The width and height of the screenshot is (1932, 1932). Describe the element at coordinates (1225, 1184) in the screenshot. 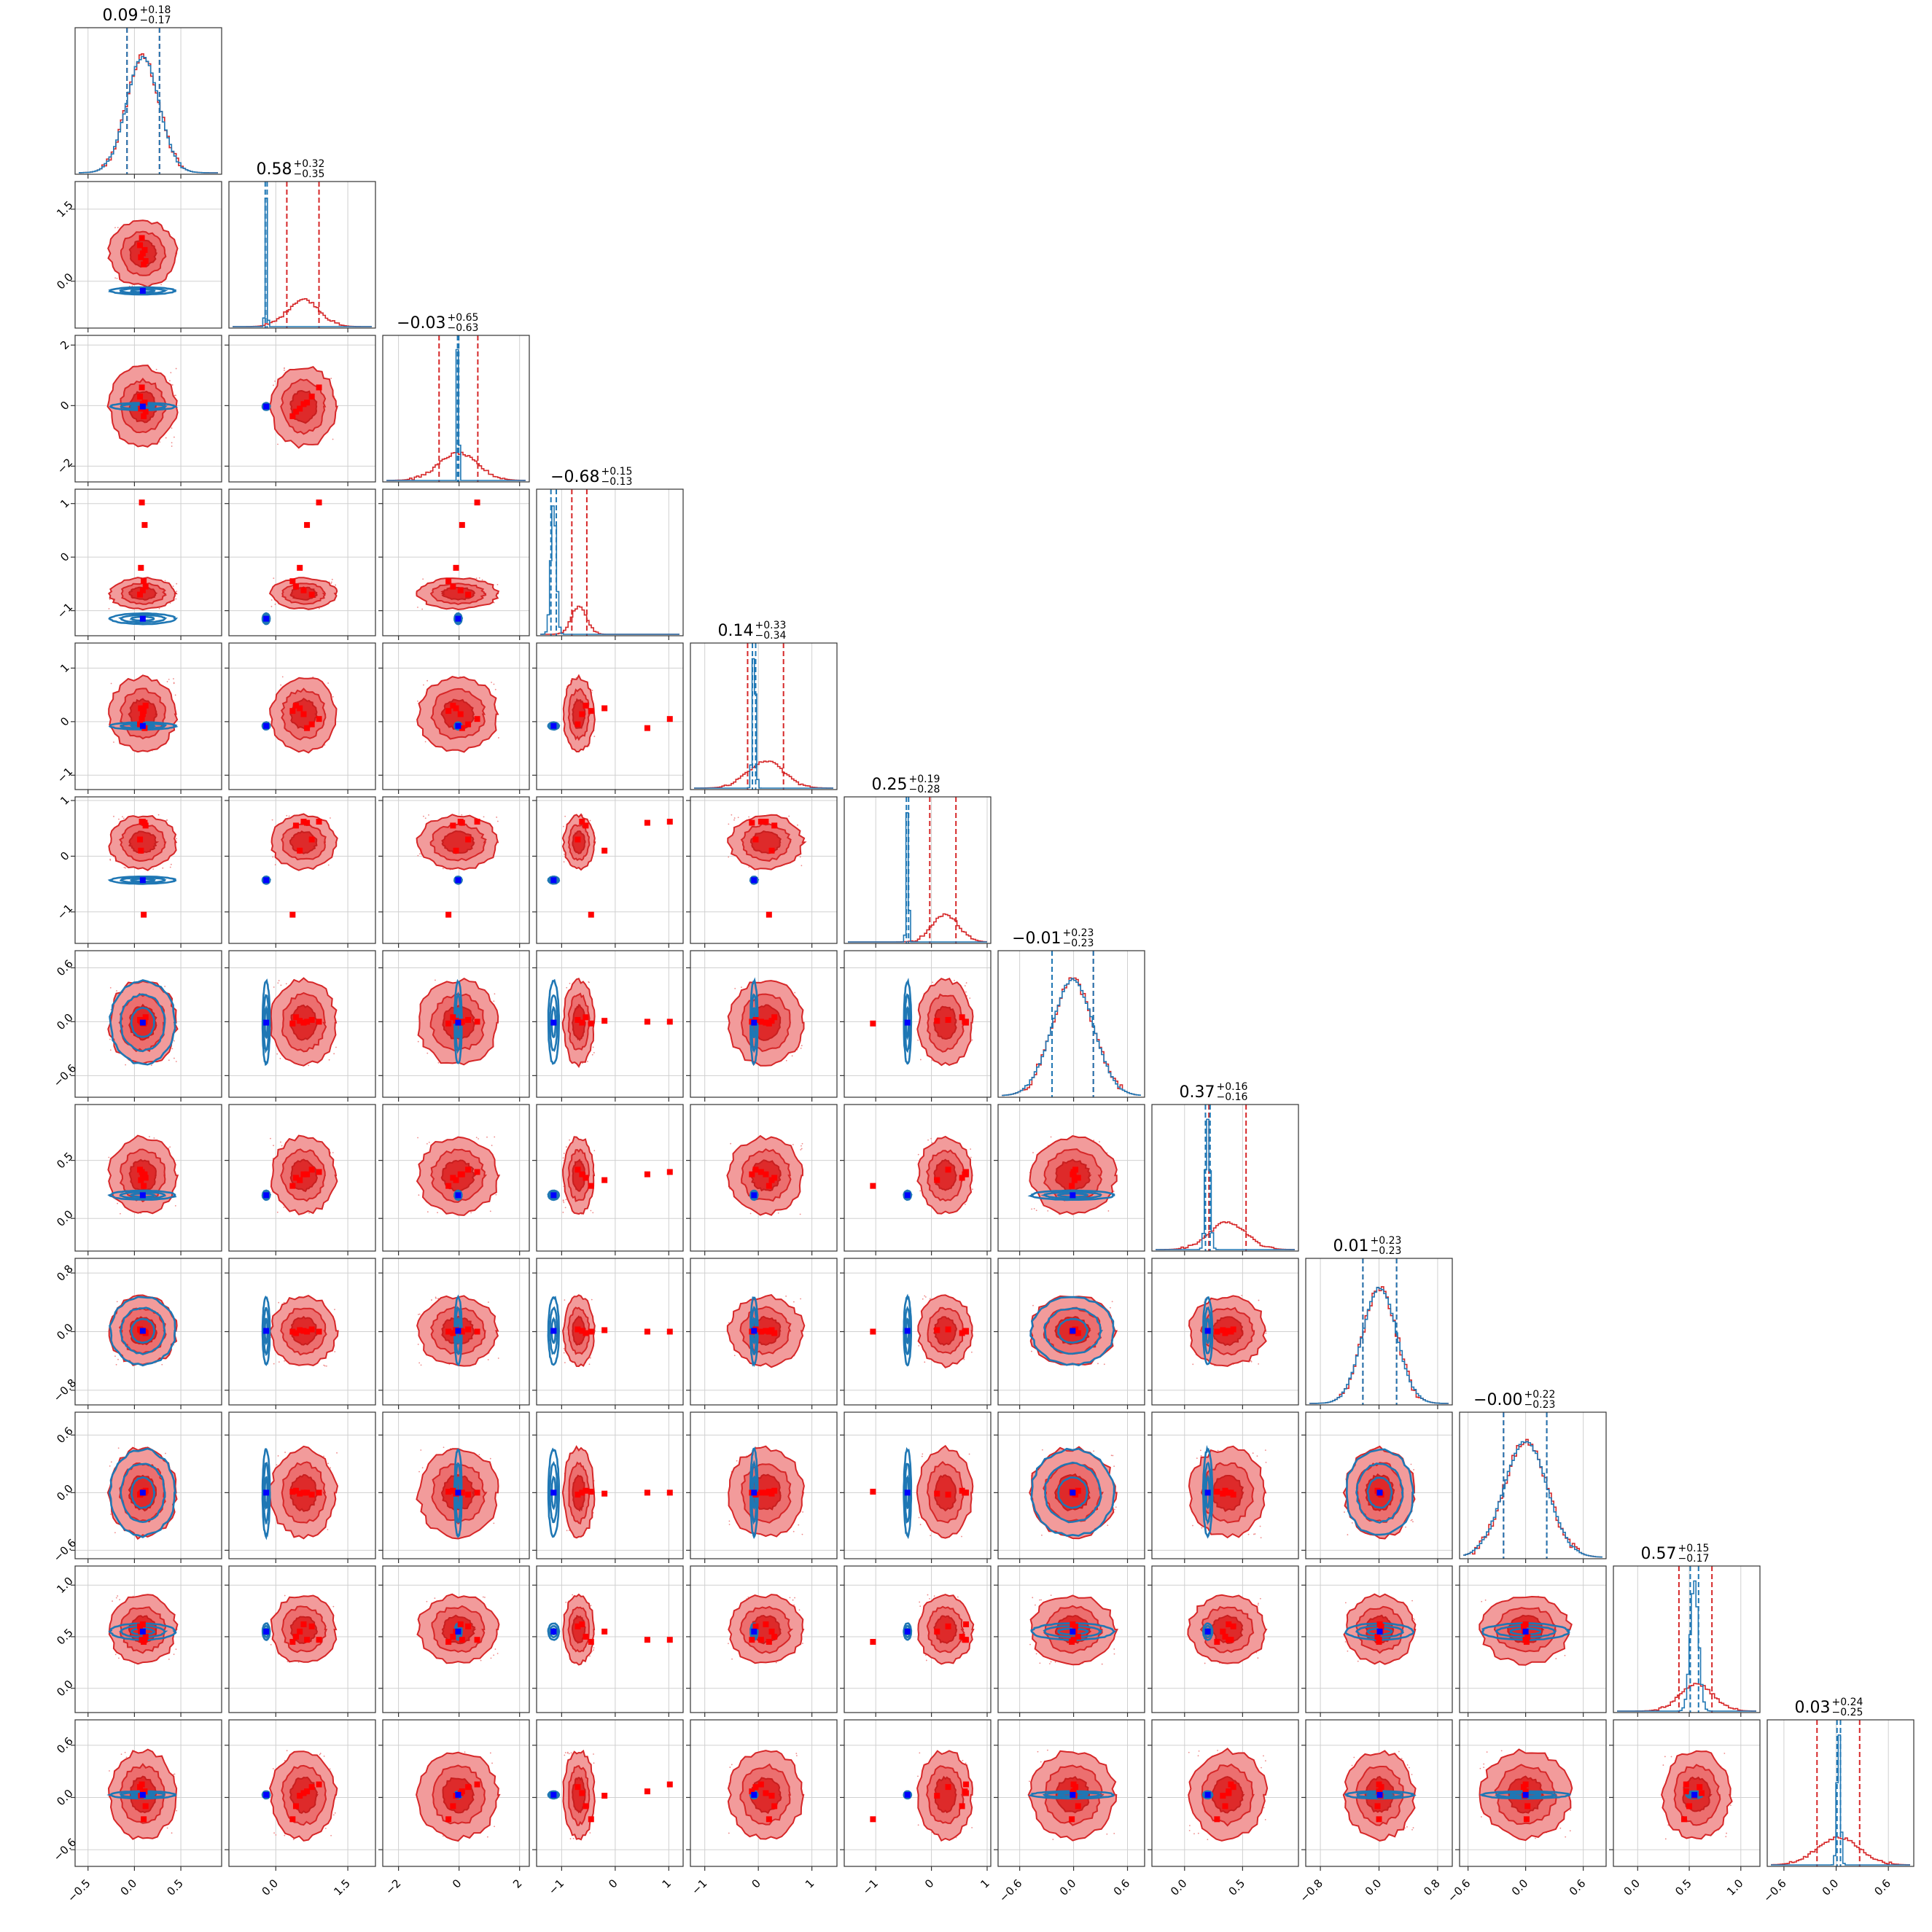

I see `histogram-blue` at that location.